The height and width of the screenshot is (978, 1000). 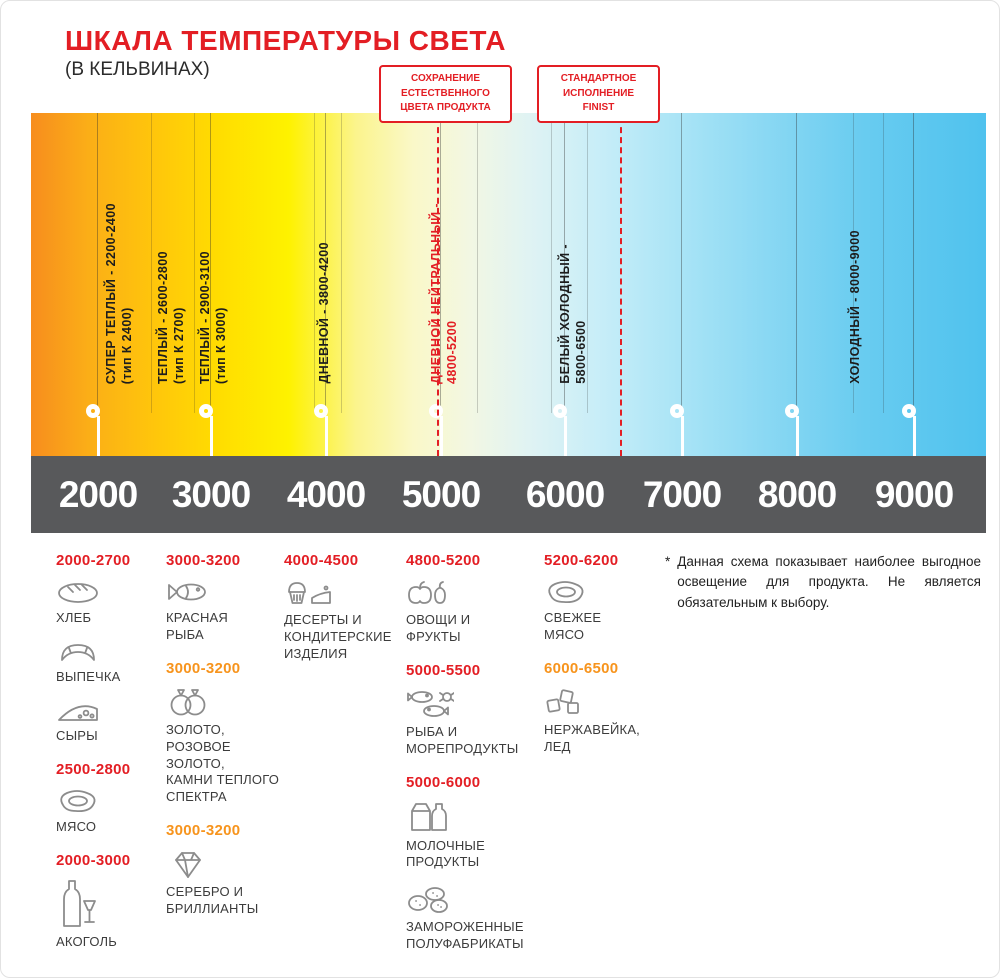 What do you see at coordinates (137, 69) in the screenshot?
I see `page-subtitle: (В КЕЛЬВИНАХ)` at bounding box center [137, 69].